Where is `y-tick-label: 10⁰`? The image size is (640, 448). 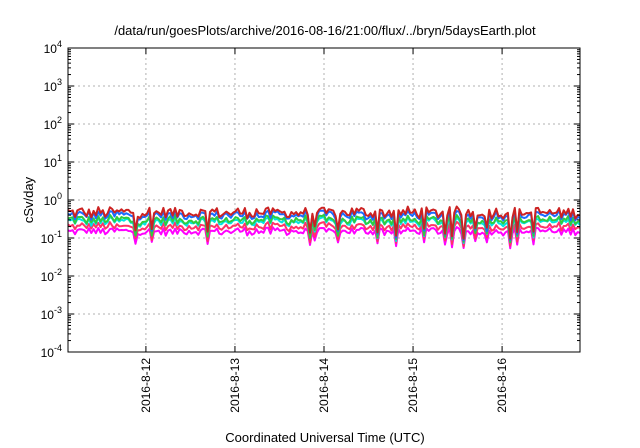 y-tick-label: 10⁰ is located at coordinates (53, 199).